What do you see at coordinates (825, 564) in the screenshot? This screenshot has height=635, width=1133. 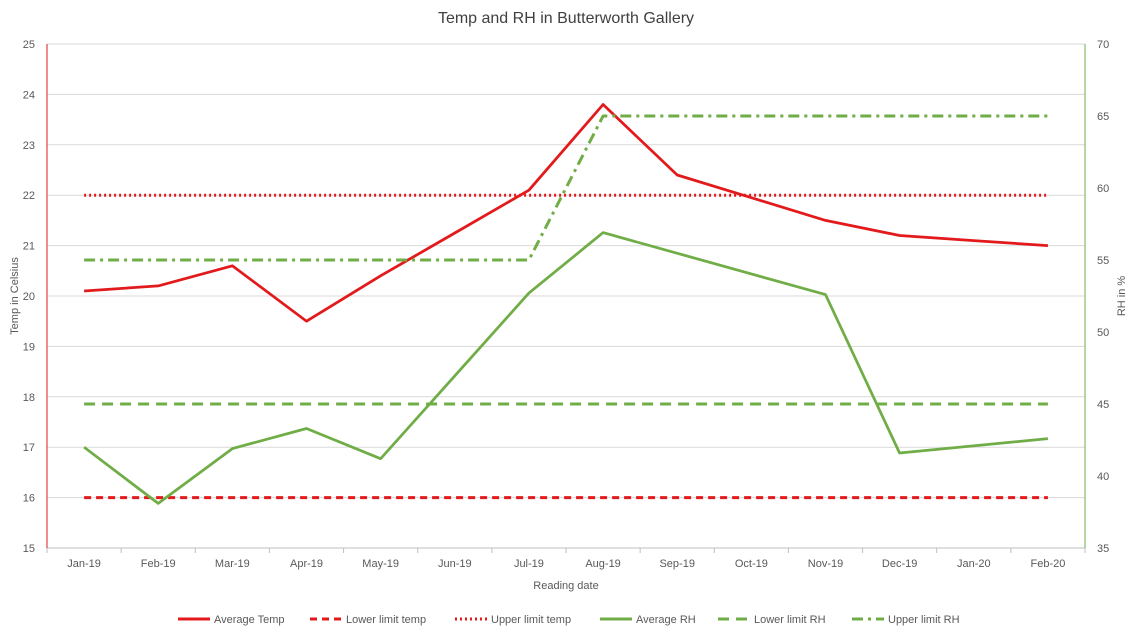 I see `x-tick-label: Nov-19` at bounding box center [825, 564].